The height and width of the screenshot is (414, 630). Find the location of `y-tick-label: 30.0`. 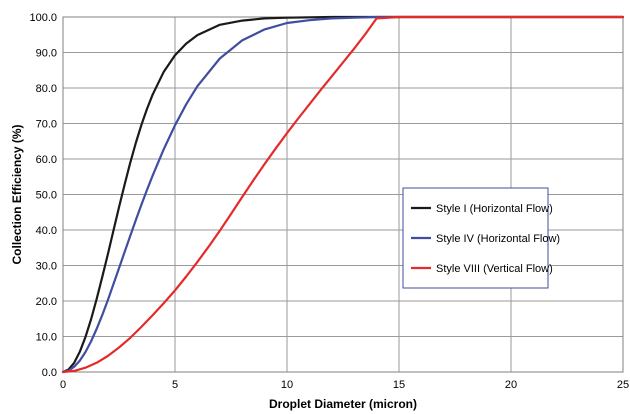

y-tick-label: 30.0 is located at coordinates (46, 267).